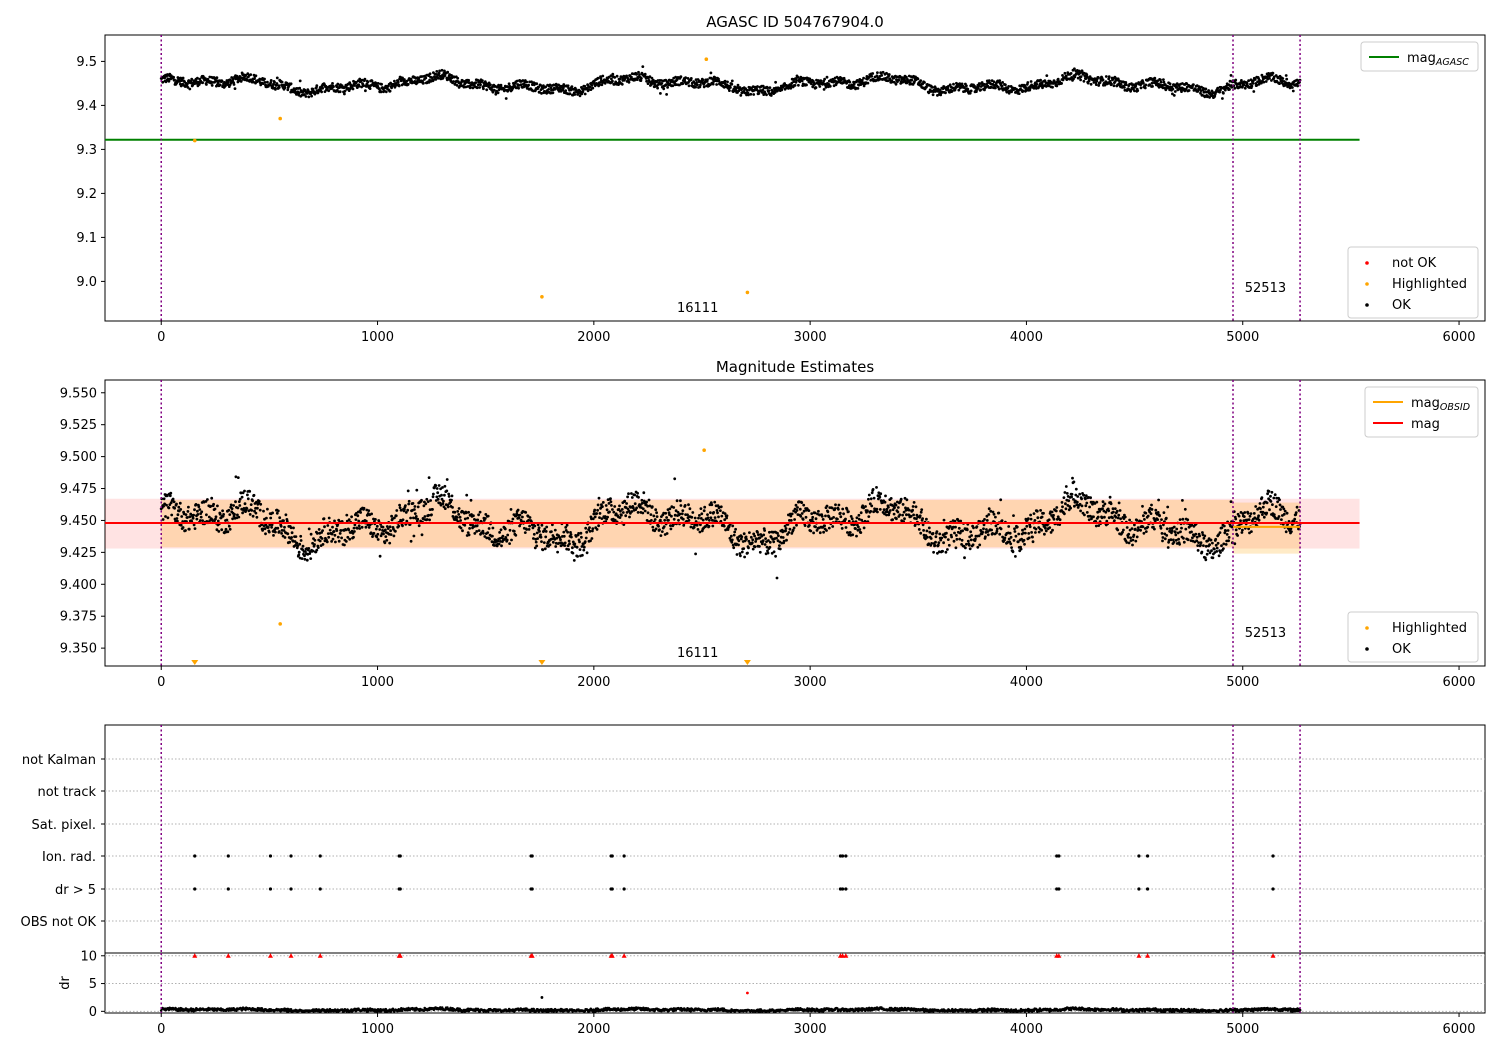 This screenshot has height=1050, width=1500. What do you see at coordinates (86, 194) in the screenshot?
I see `y-tick-label: 9.2` at bounding box center [86, 194].